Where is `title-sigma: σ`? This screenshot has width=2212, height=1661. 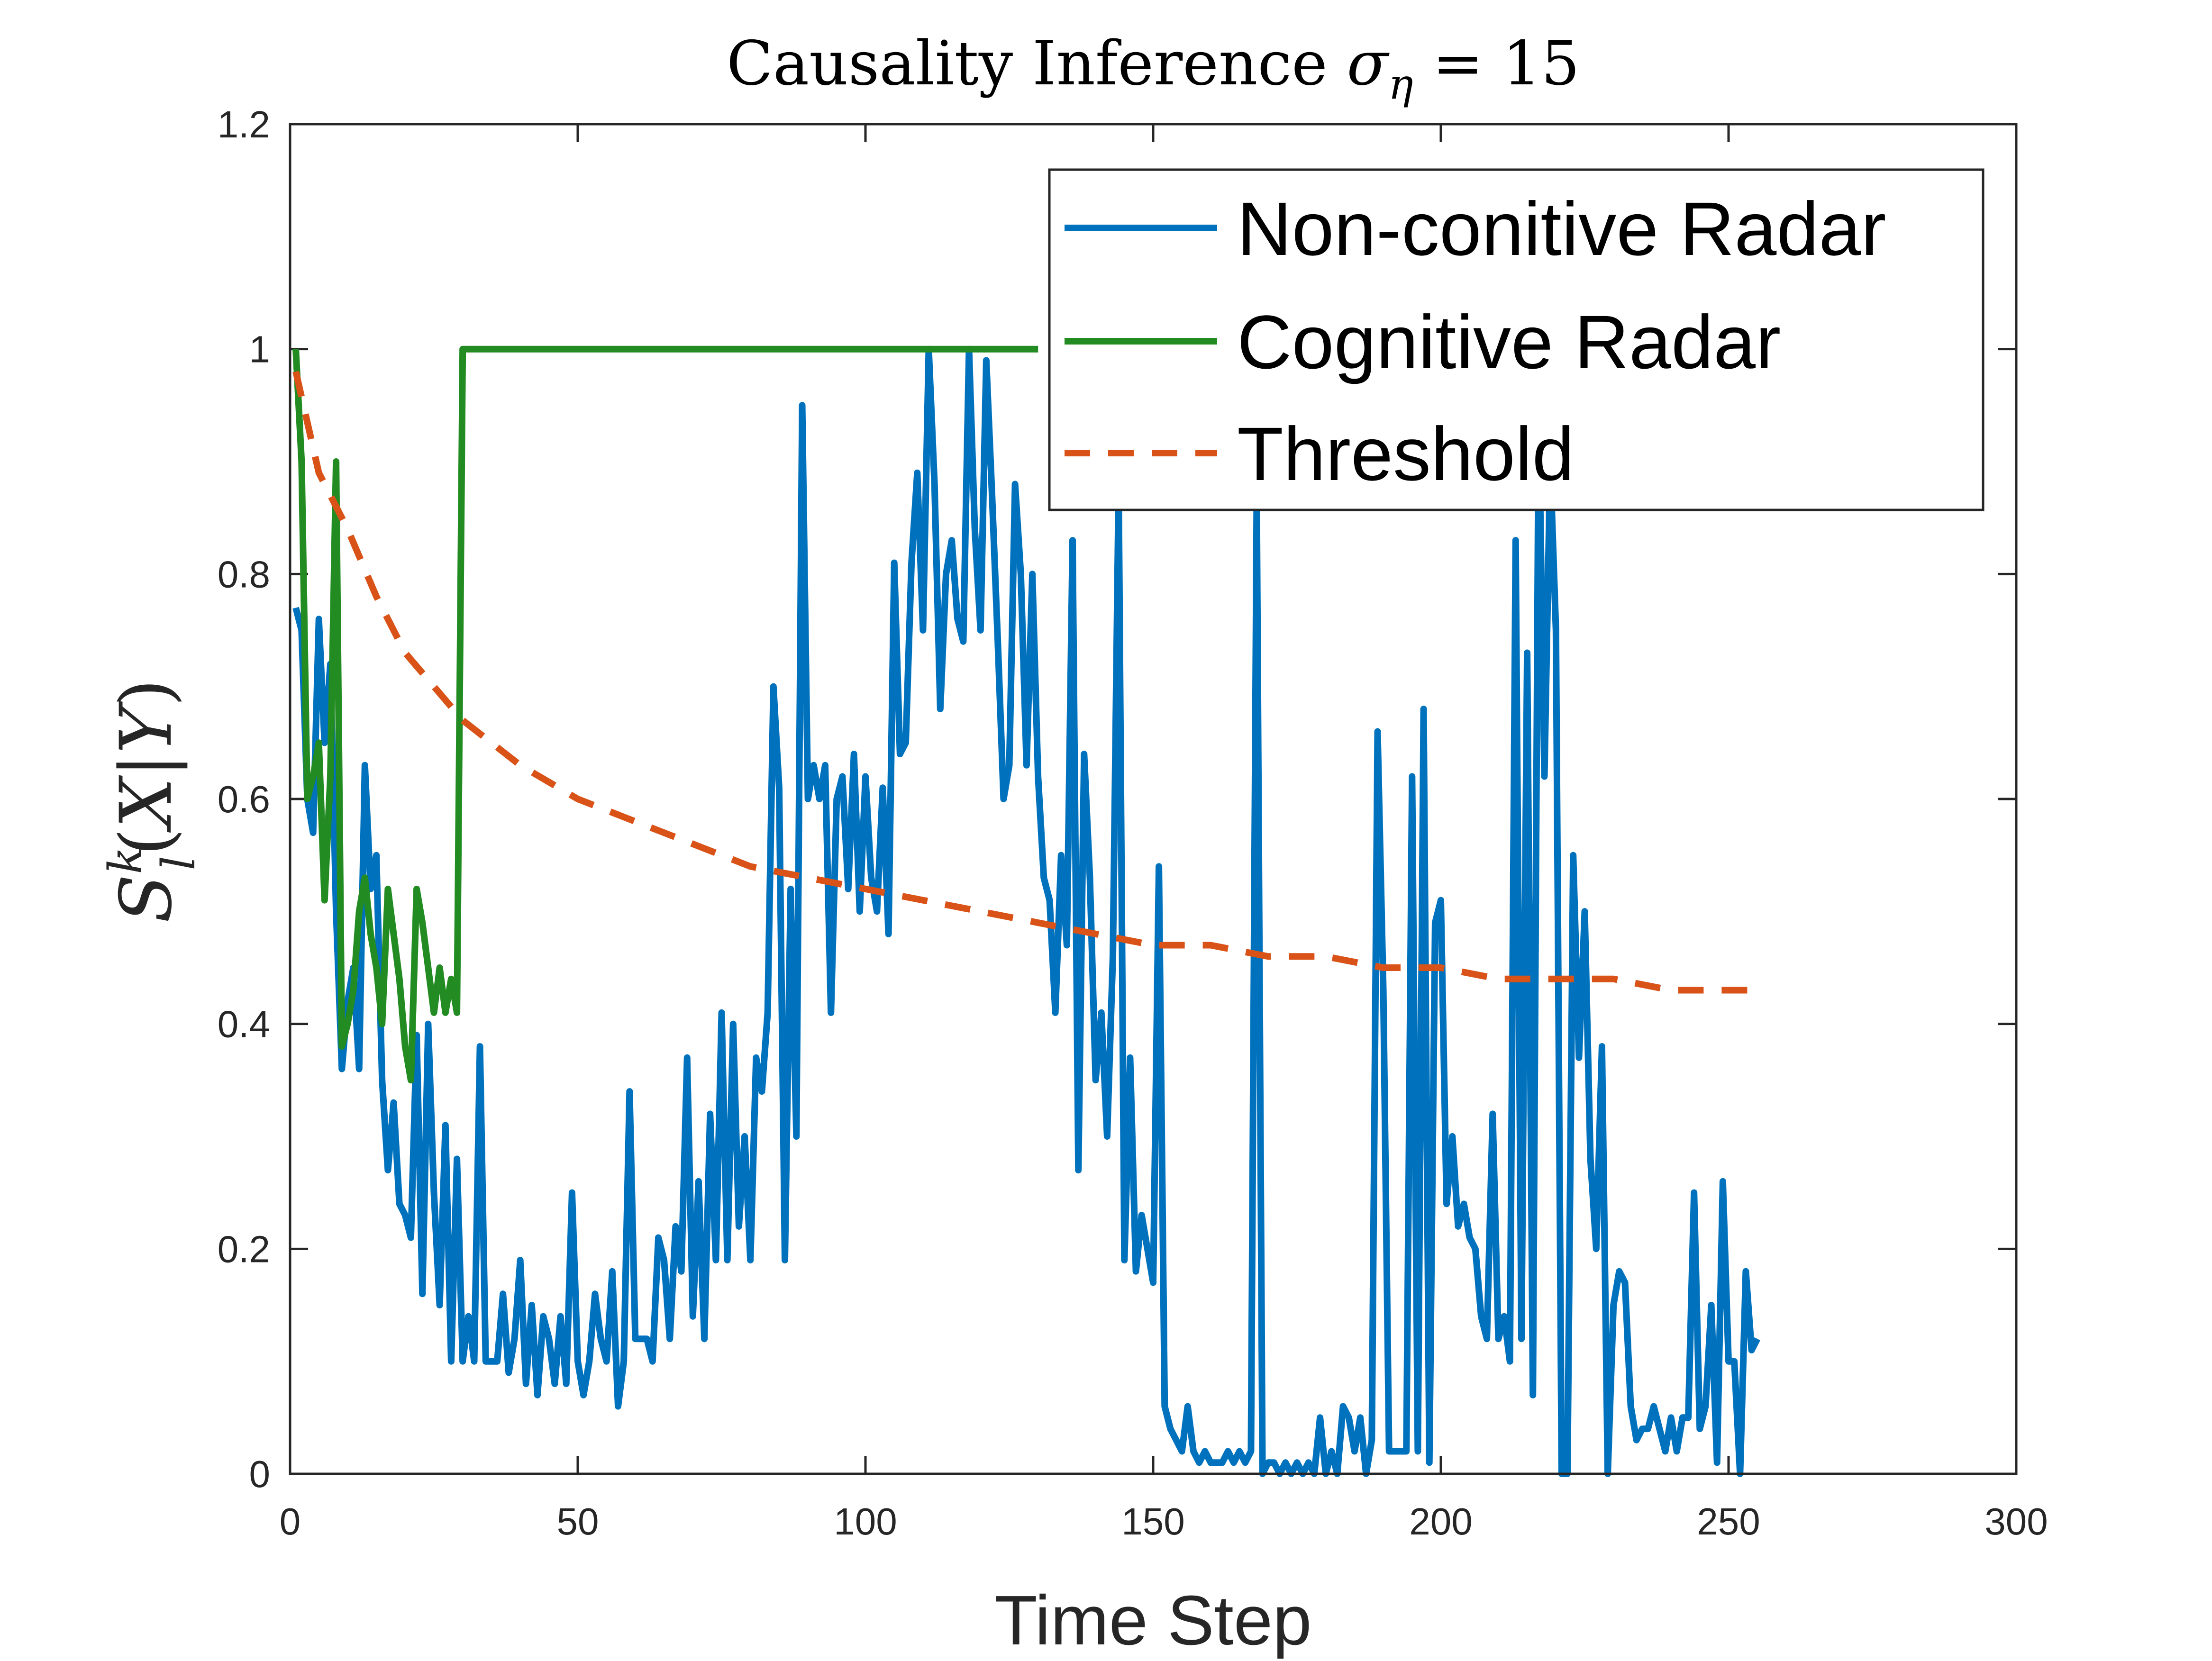
title-sigma: σ is located at coordinates (1368, 64).